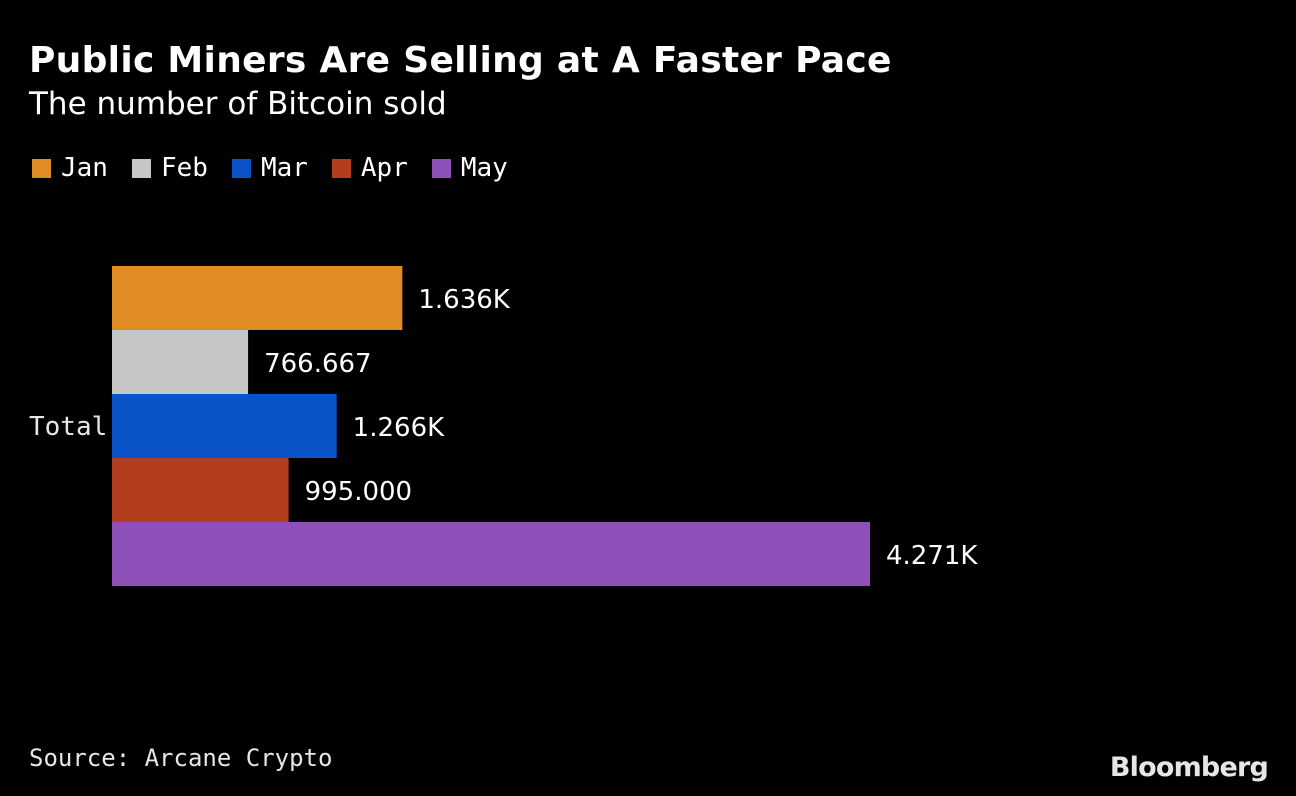  What do you see at coordinates (238, 104) in the screenshot?
I see `chart-subtitle: The number of Bitcoin sold` at bounding box center [238, 104].